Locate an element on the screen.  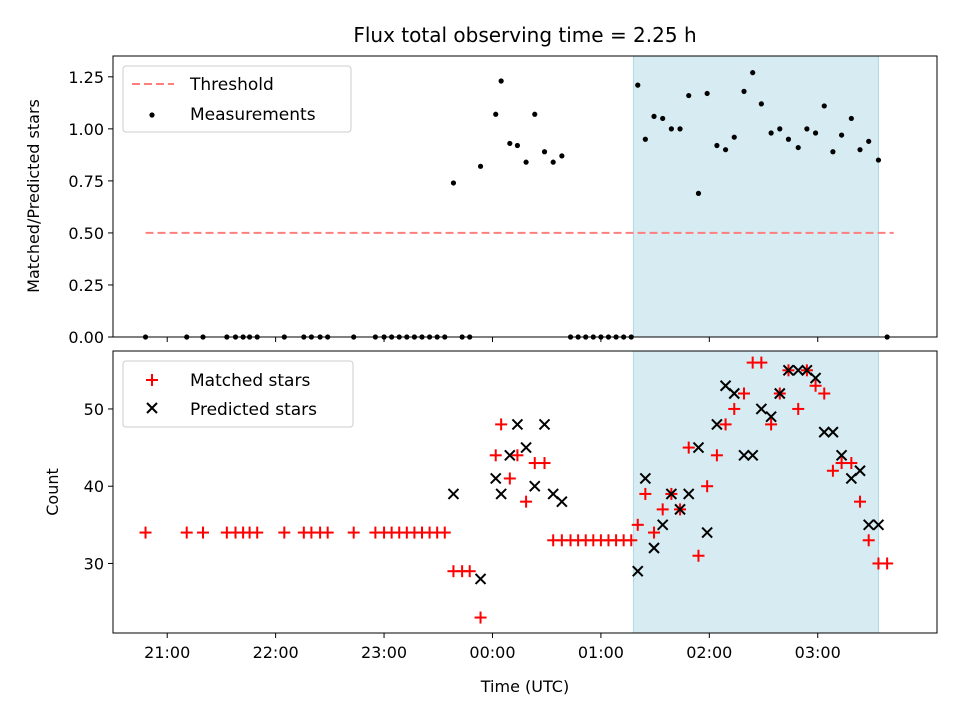
x-axis-label: Time (UTC) is located at coordinates (524, 686).